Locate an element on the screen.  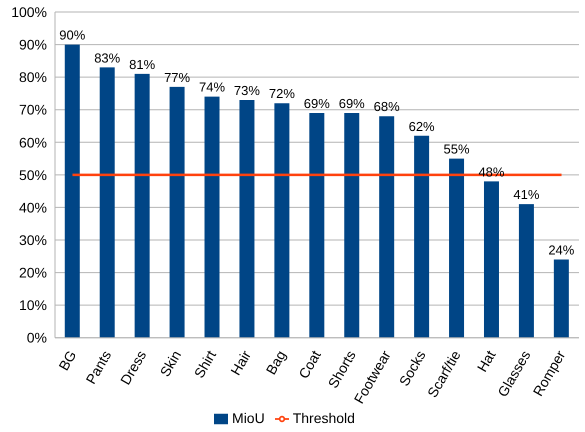
y-tick-label: 50% is located at coordinates (32, 174).